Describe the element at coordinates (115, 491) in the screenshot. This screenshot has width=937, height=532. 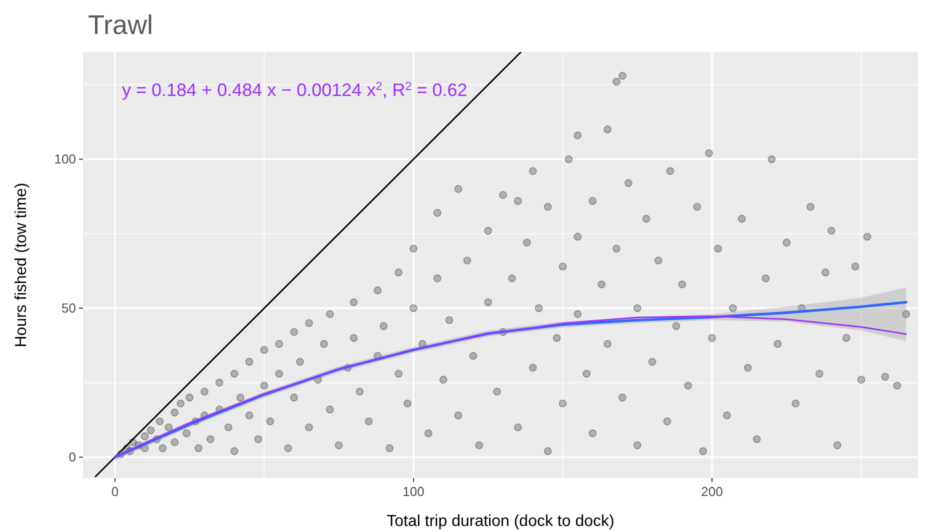
I see `x-tick-label: 0` at that location.